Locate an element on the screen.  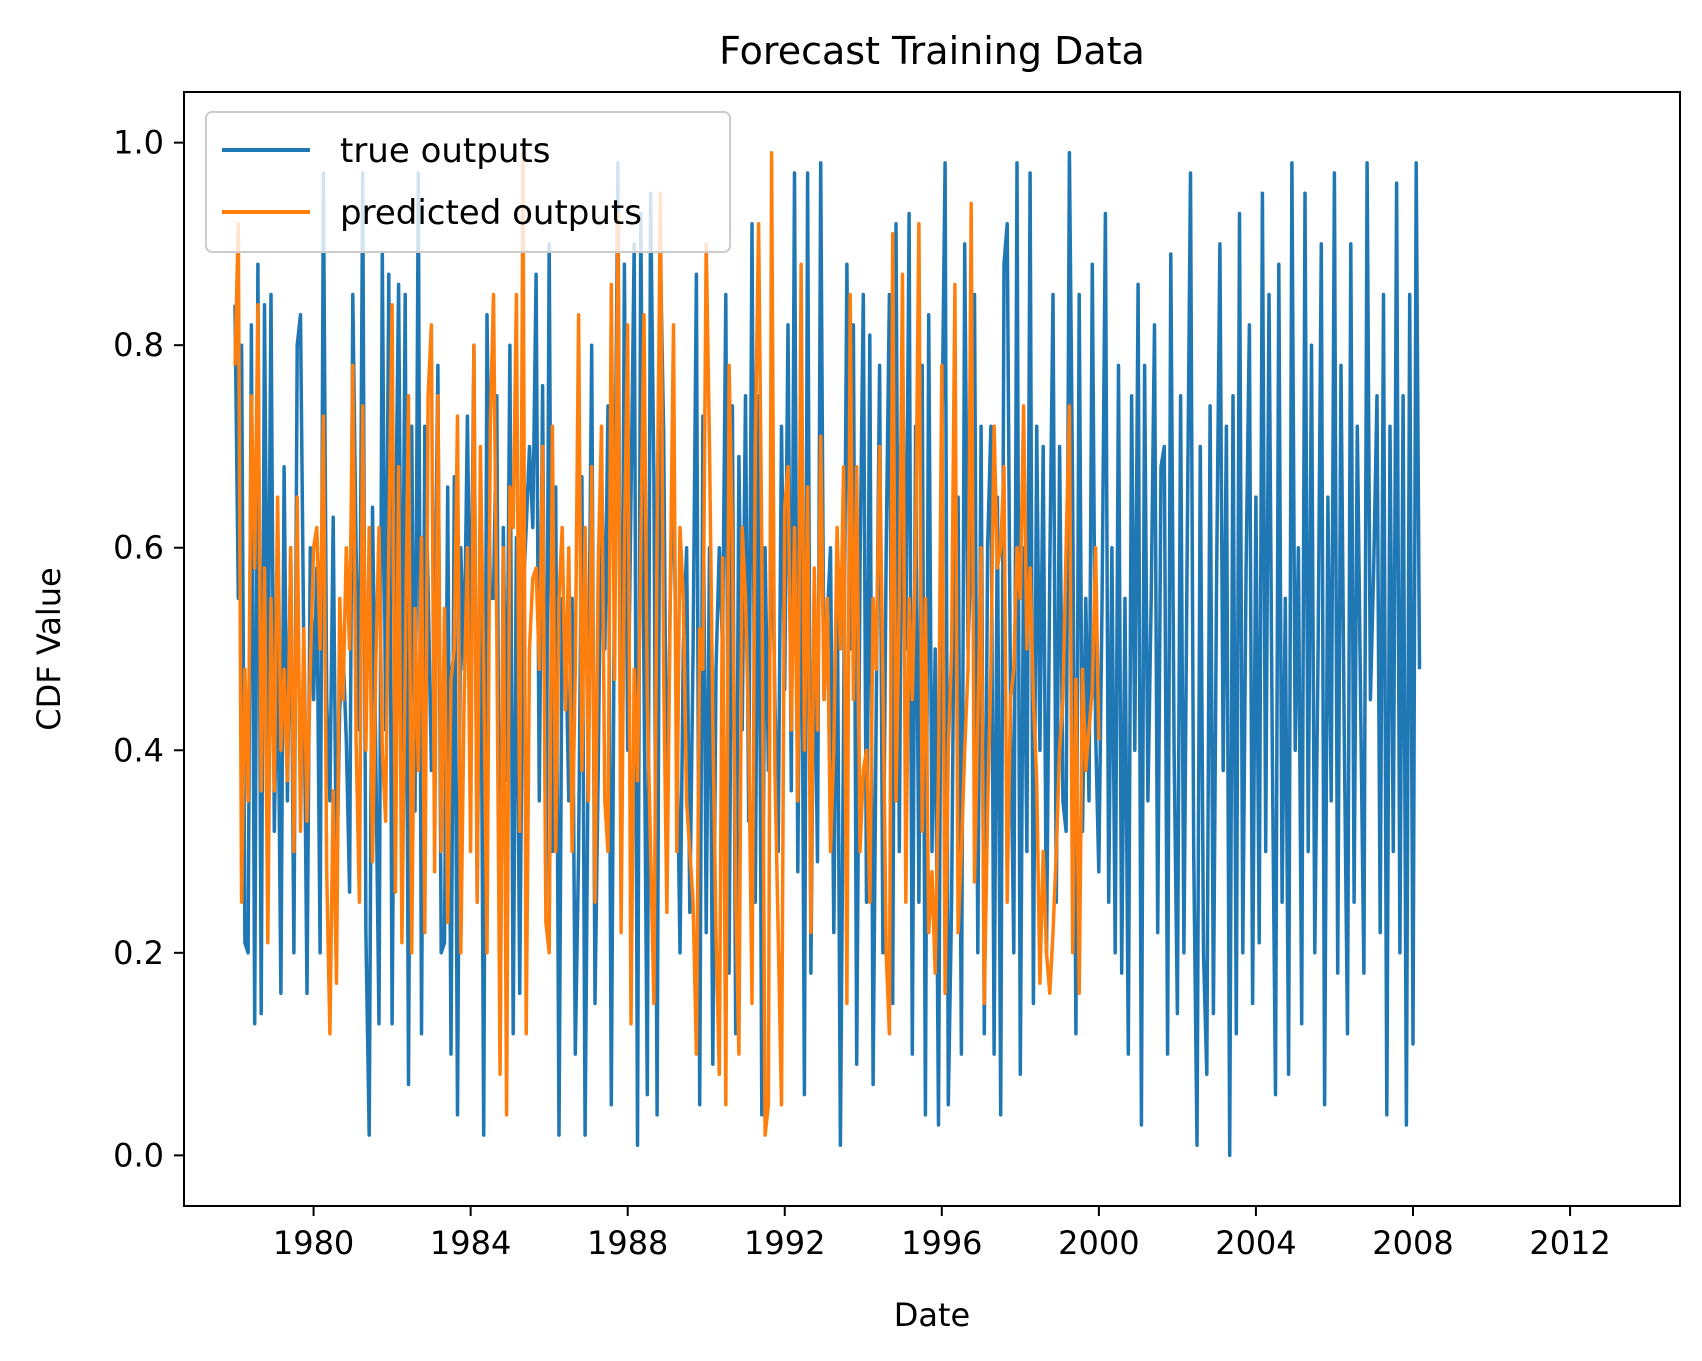
legend-label-predicted-outputs: predicted outputs is located at coordinates (491, 213).